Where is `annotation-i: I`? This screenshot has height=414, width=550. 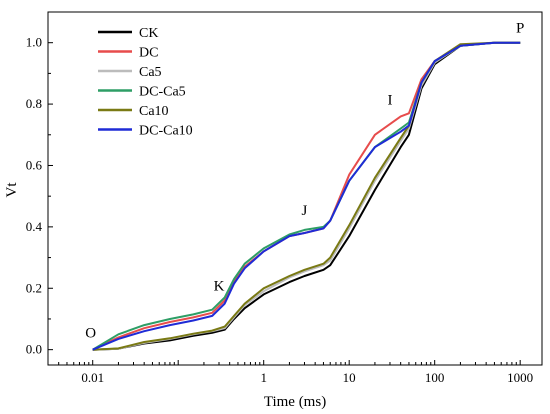
annotation-i: I is located at coordinates (389, 100).